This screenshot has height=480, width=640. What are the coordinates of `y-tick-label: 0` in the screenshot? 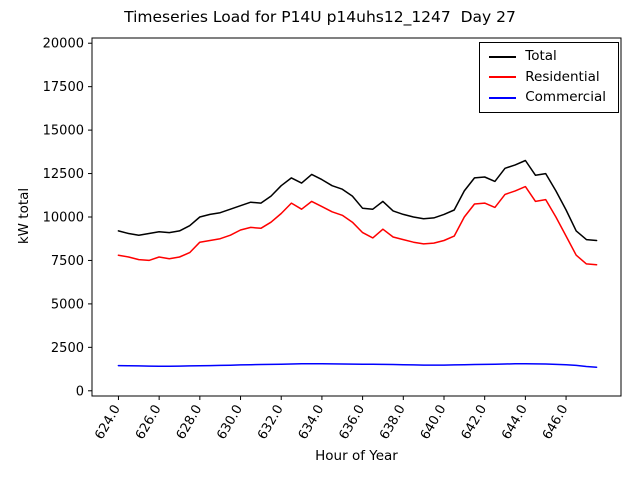 It's located at (80, 391).